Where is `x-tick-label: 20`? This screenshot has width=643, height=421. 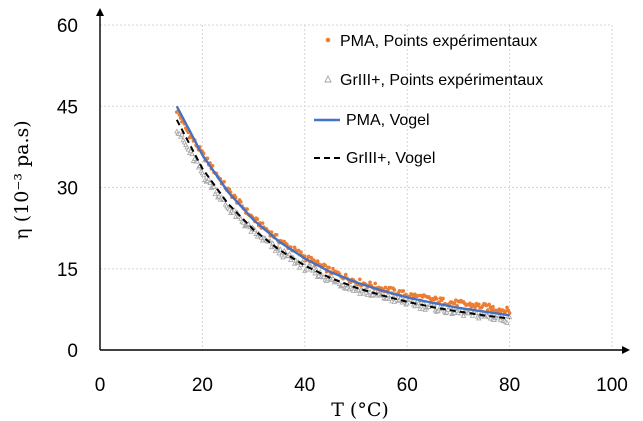 x-tick-label: 20 is located at coordinates (202, 385).